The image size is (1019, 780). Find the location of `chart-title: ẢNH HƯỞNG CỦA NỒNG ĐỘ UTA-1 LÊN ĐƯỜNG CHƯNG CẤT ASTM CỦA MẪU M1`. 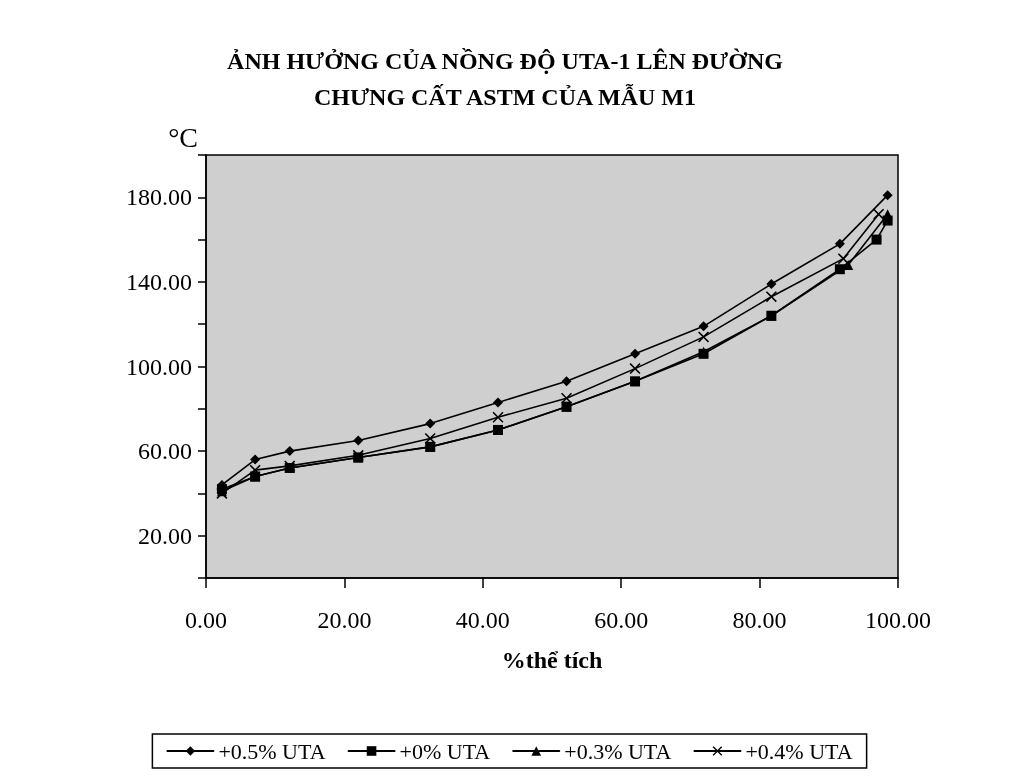

chart-title: ẢNH HƯỞNG CỦA NỒNG ĐỘ UTA-1 LÊN ĐƯỜNG CHƯNG CẤT ASTM CỦA MẪU M1 is located at coordinates (505, 79).